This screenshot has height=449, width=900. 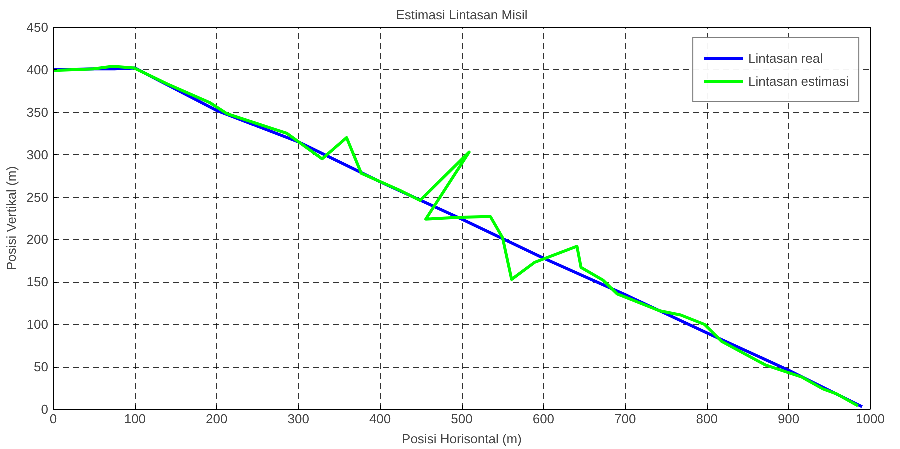 What do you see at coordinates (870, 419) in the screenshot?
I see `x-tick-label: 1000` at bounding box center [870, 419].